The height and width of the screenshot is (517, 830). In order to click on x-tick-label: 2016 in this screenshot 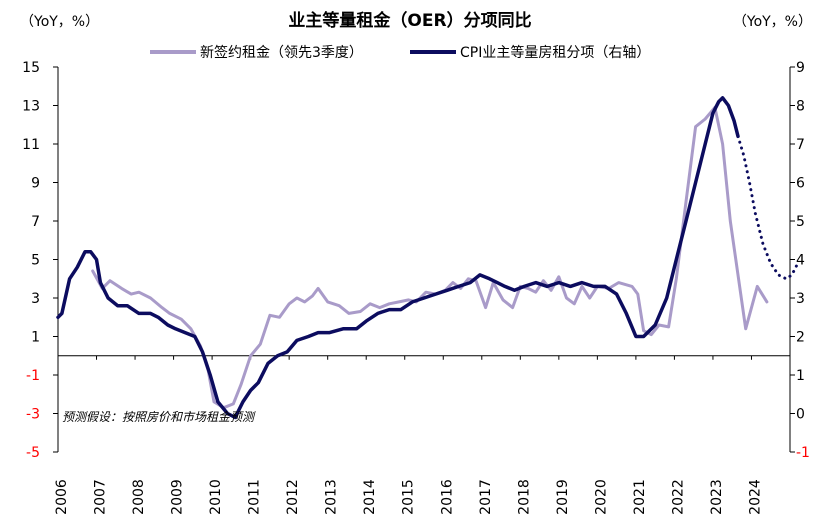, I will do `click(447, 497)`.